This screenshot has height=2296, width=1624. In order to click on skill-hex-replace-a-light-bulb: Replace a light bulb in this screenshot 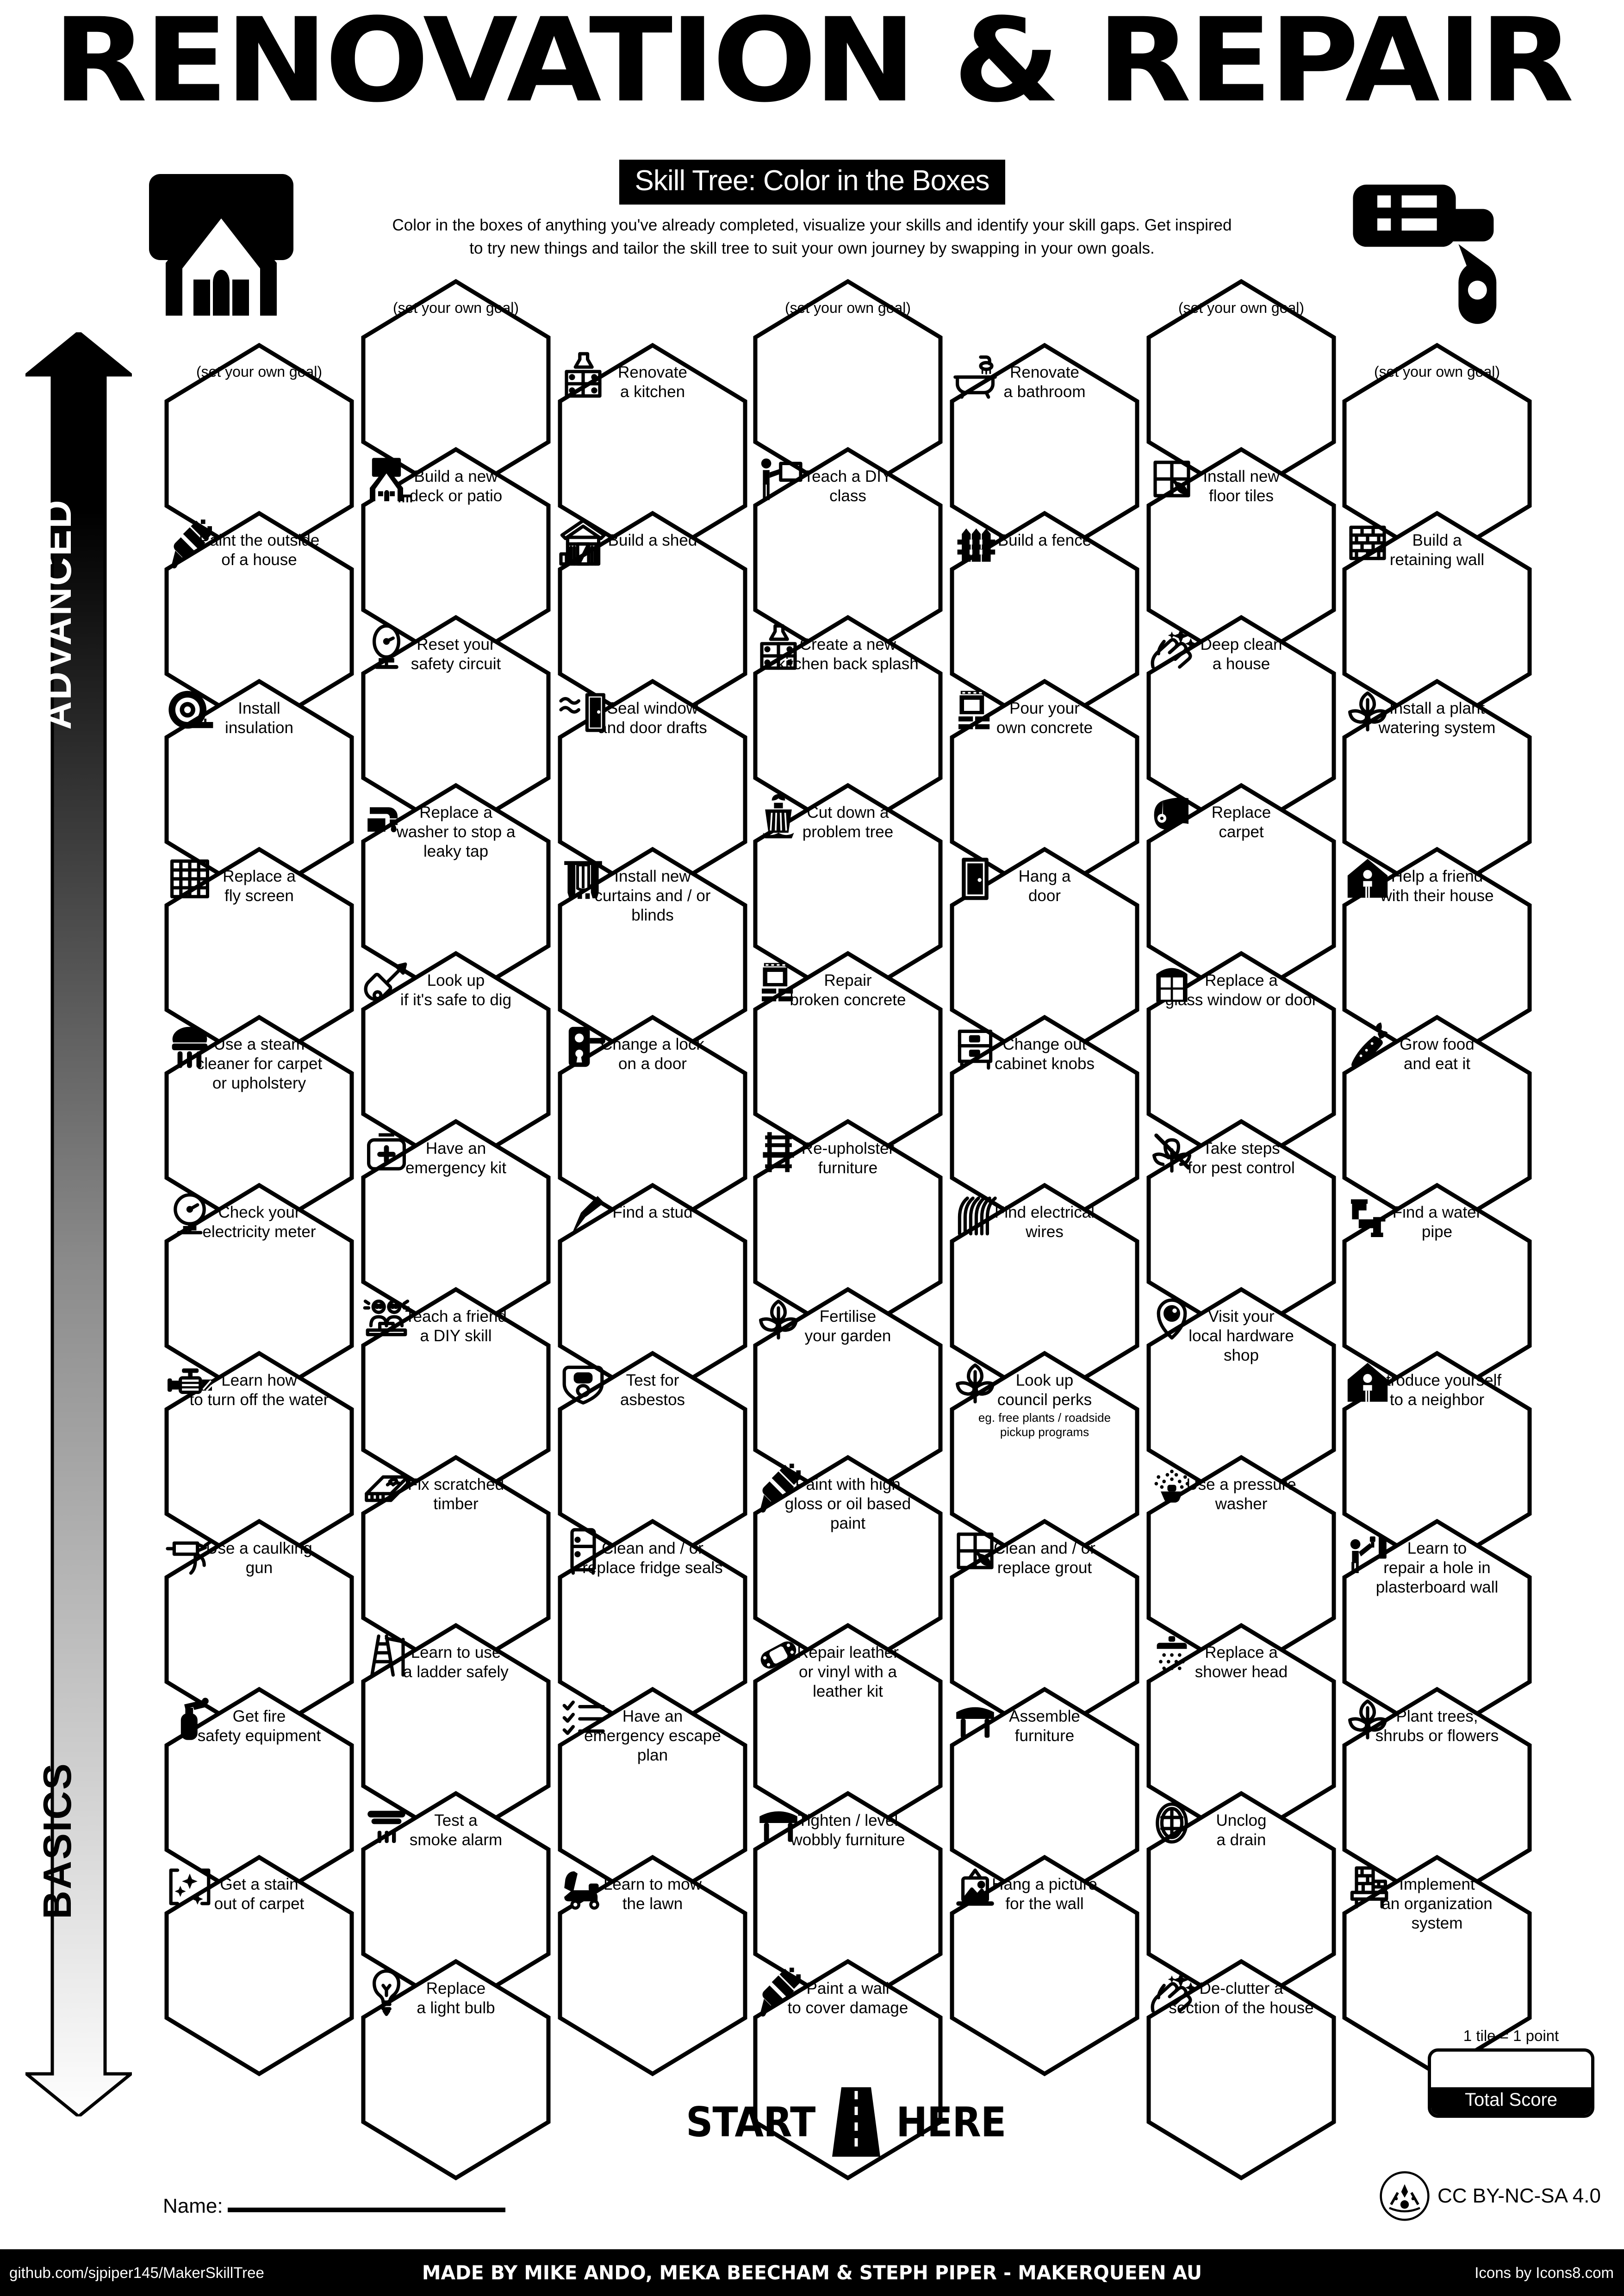, I will do `click(456, 2070)`.